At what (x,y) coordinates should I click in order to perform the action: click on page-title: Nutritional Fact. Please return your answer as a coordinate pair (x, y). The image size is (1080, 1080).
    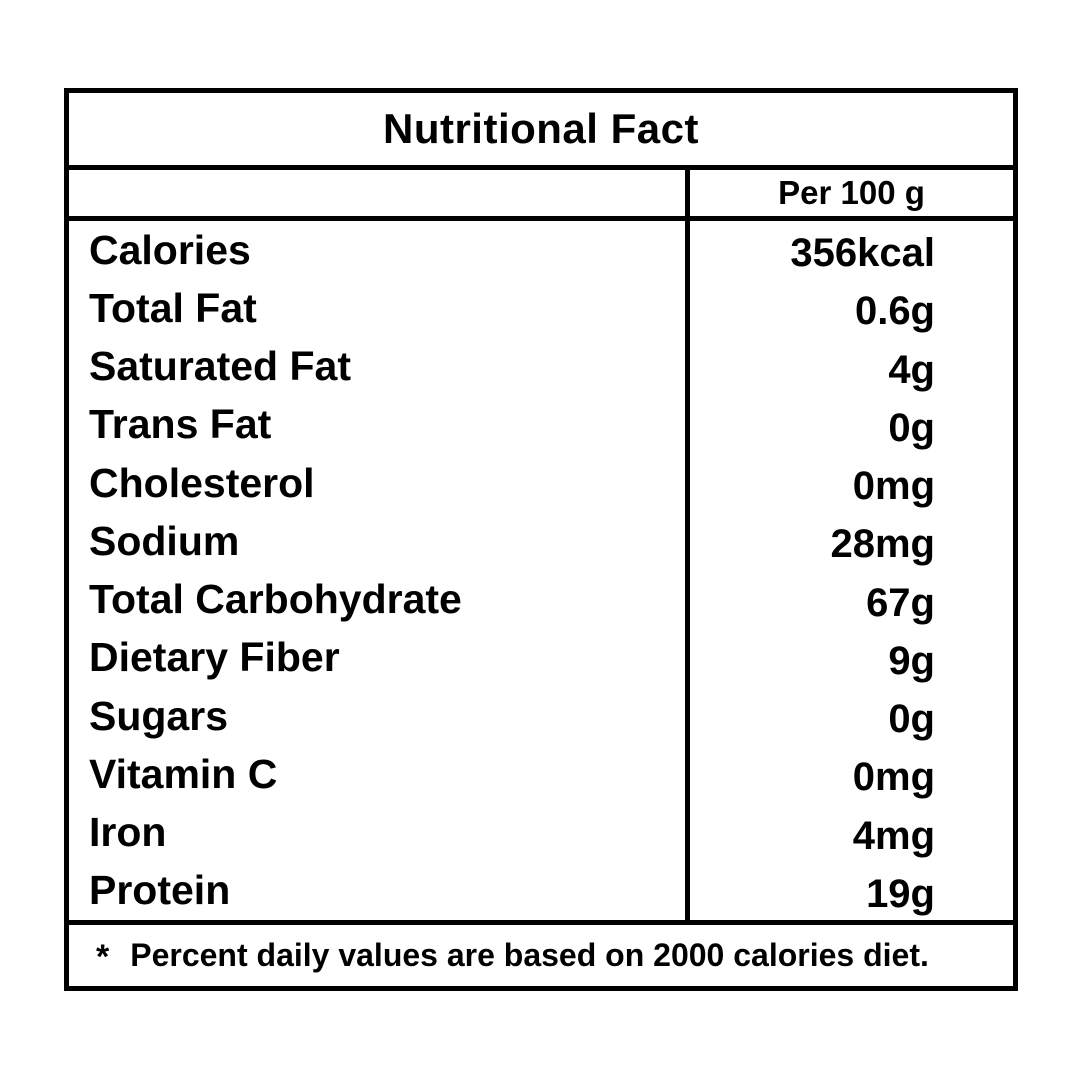
    Looking at the image, I should click on (540, 128).